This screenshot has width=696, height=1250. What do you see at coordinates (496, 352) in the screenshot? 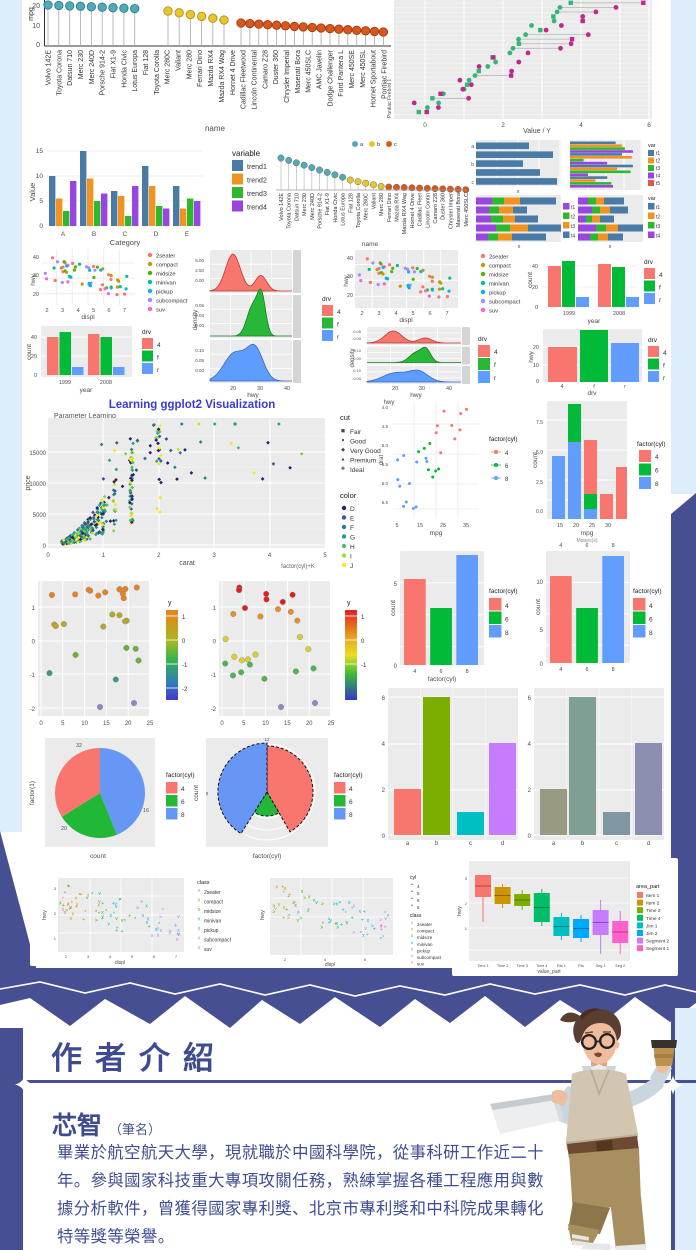
I see `svg-text: 4` at bounding box center [496, 352].